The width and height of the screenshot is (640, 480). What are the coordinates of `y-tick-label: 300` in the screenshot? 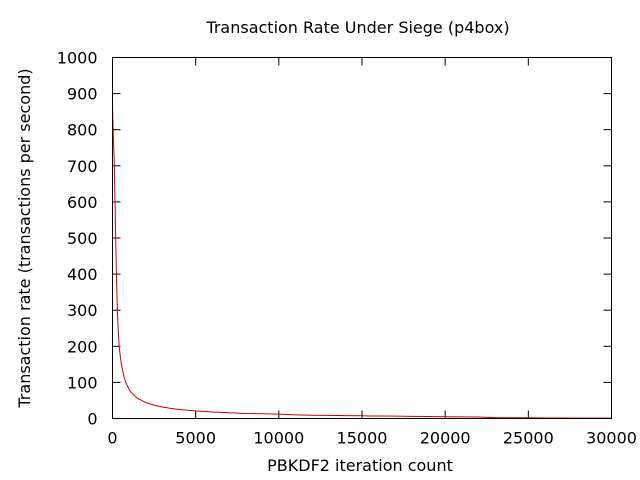 It's located at (82, 310).